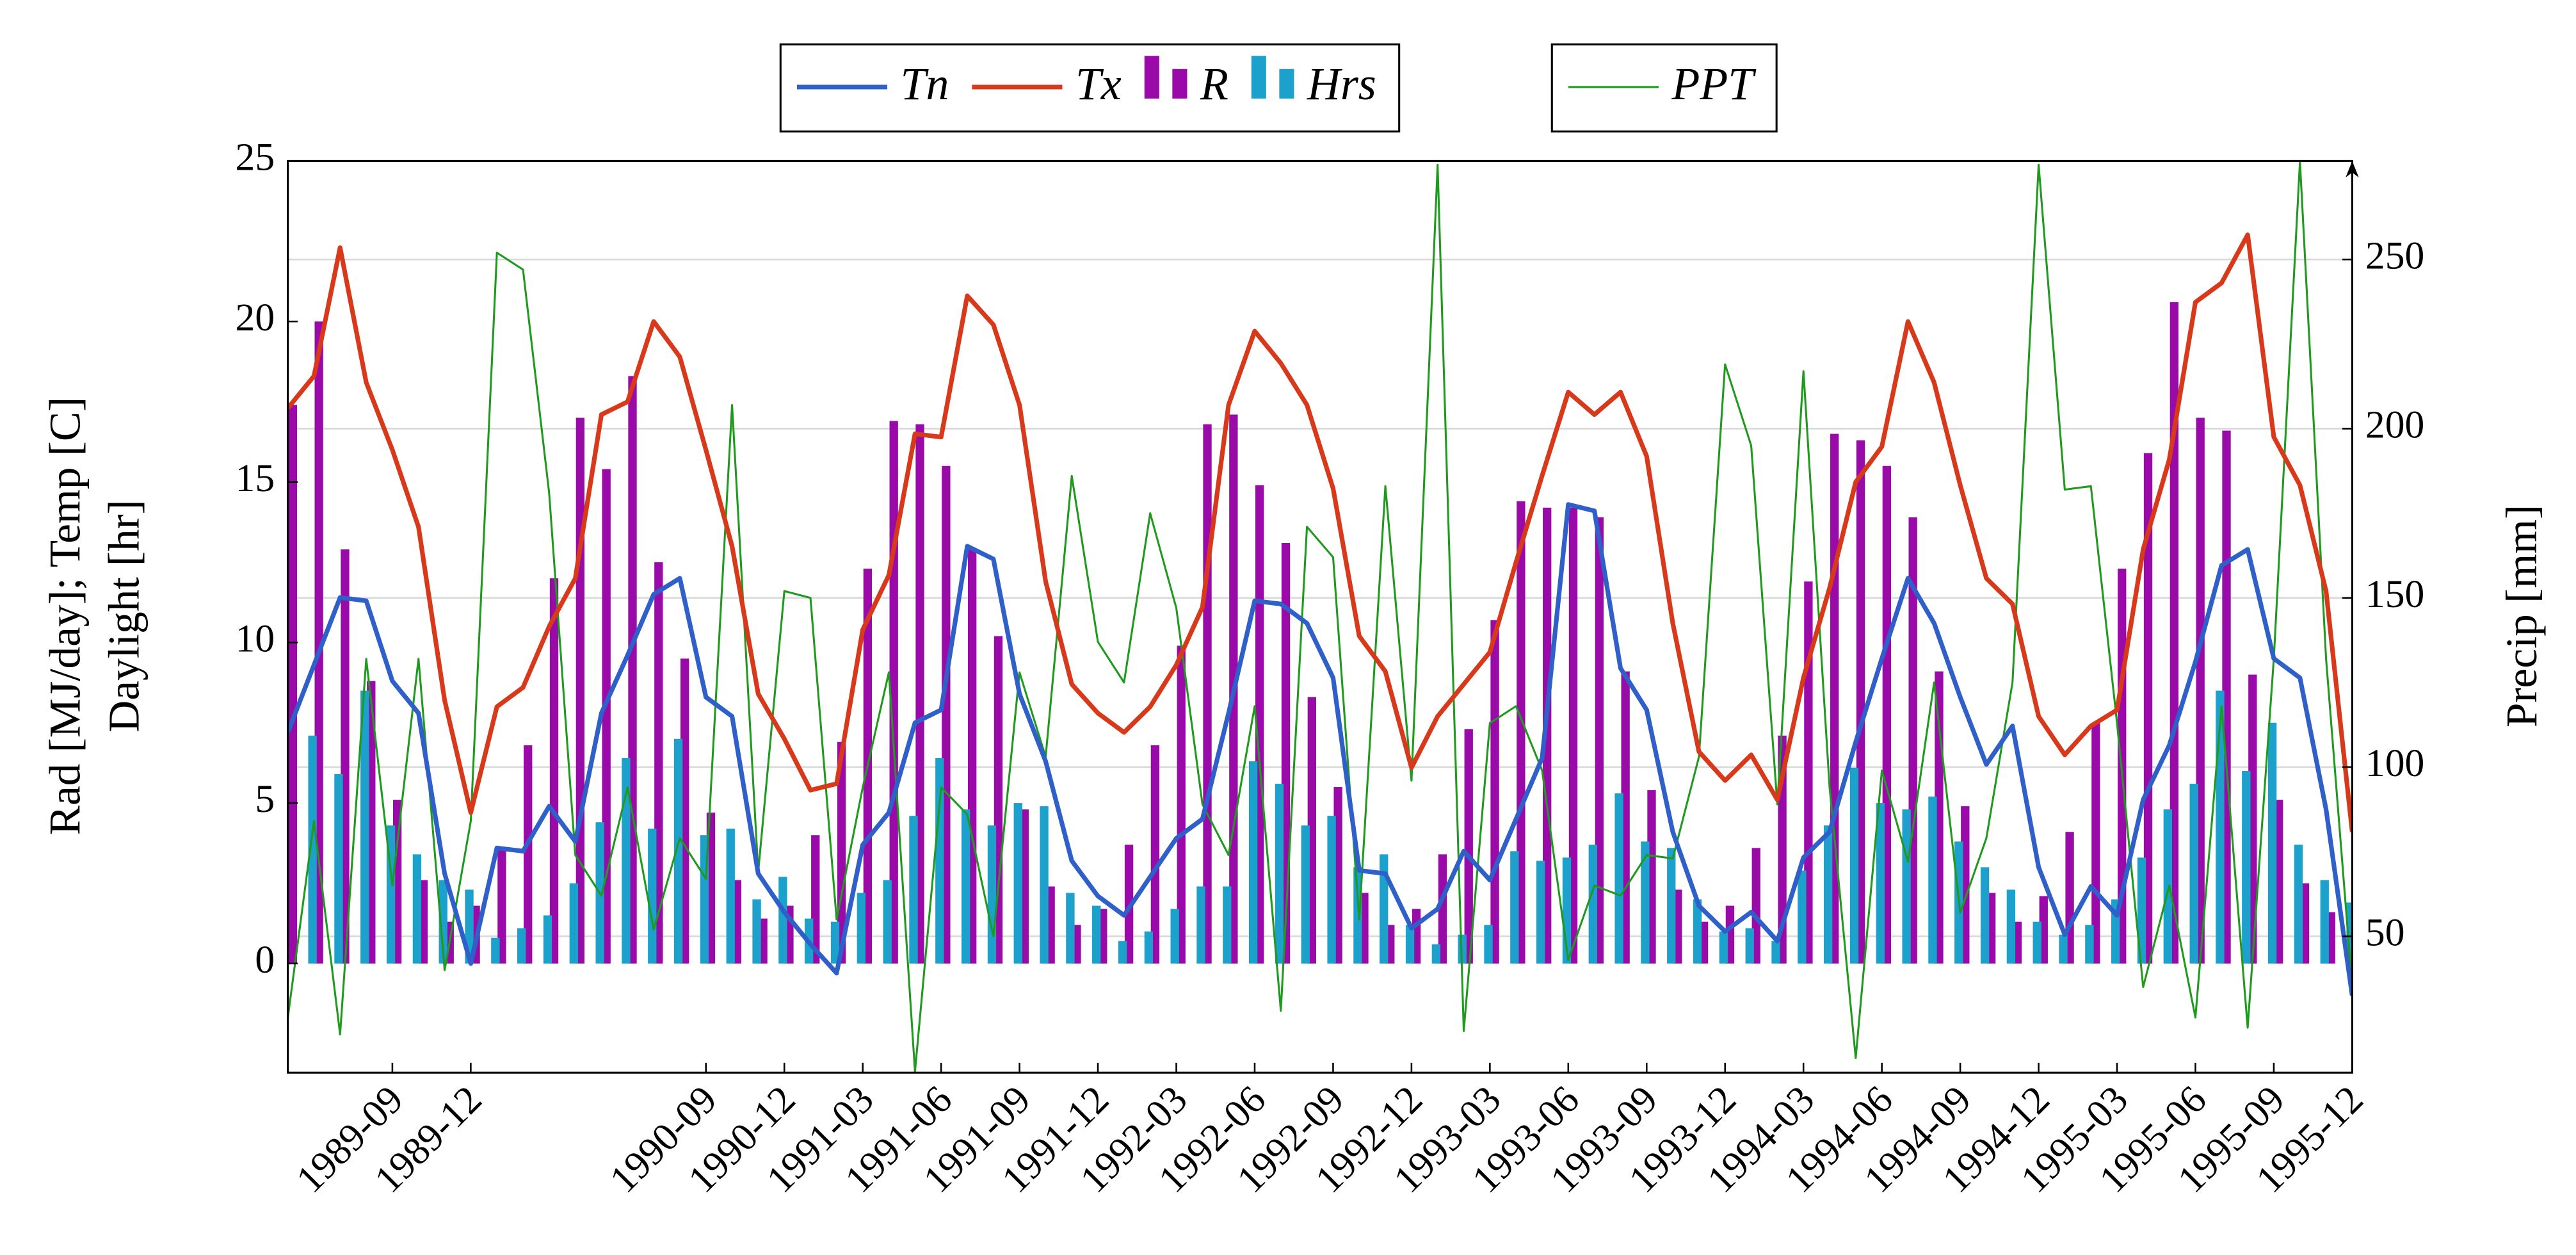 Image resolution: width=2576 pixels, height=1255 pixels. Describe the element at coordinates (1278, 88) in the screenshot. I see `legend: Tn Tx R Hrs PPT` at that location.